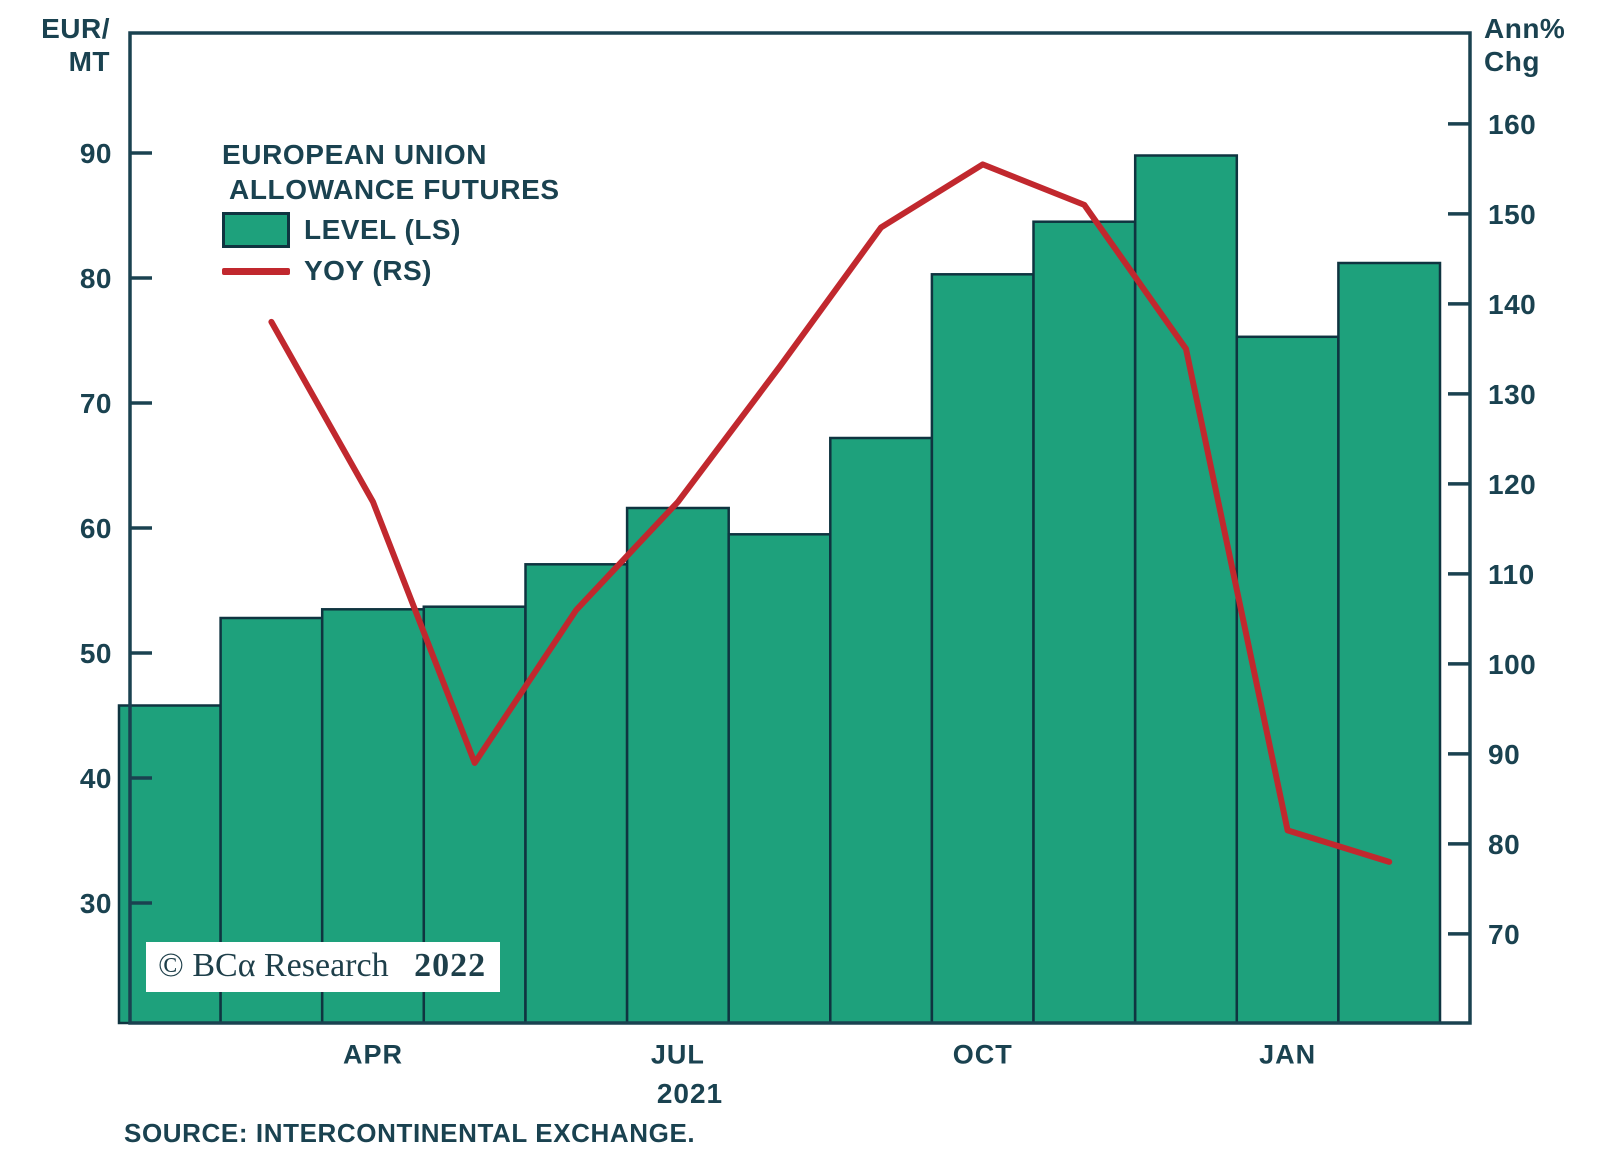 Image resolution: width=1600 pixels, height=1168 pixels. What do you see at coordinates (96, 528) in the screenshot?
I see `left-axis-tick-label: 60` at bounding box center [96, 528].